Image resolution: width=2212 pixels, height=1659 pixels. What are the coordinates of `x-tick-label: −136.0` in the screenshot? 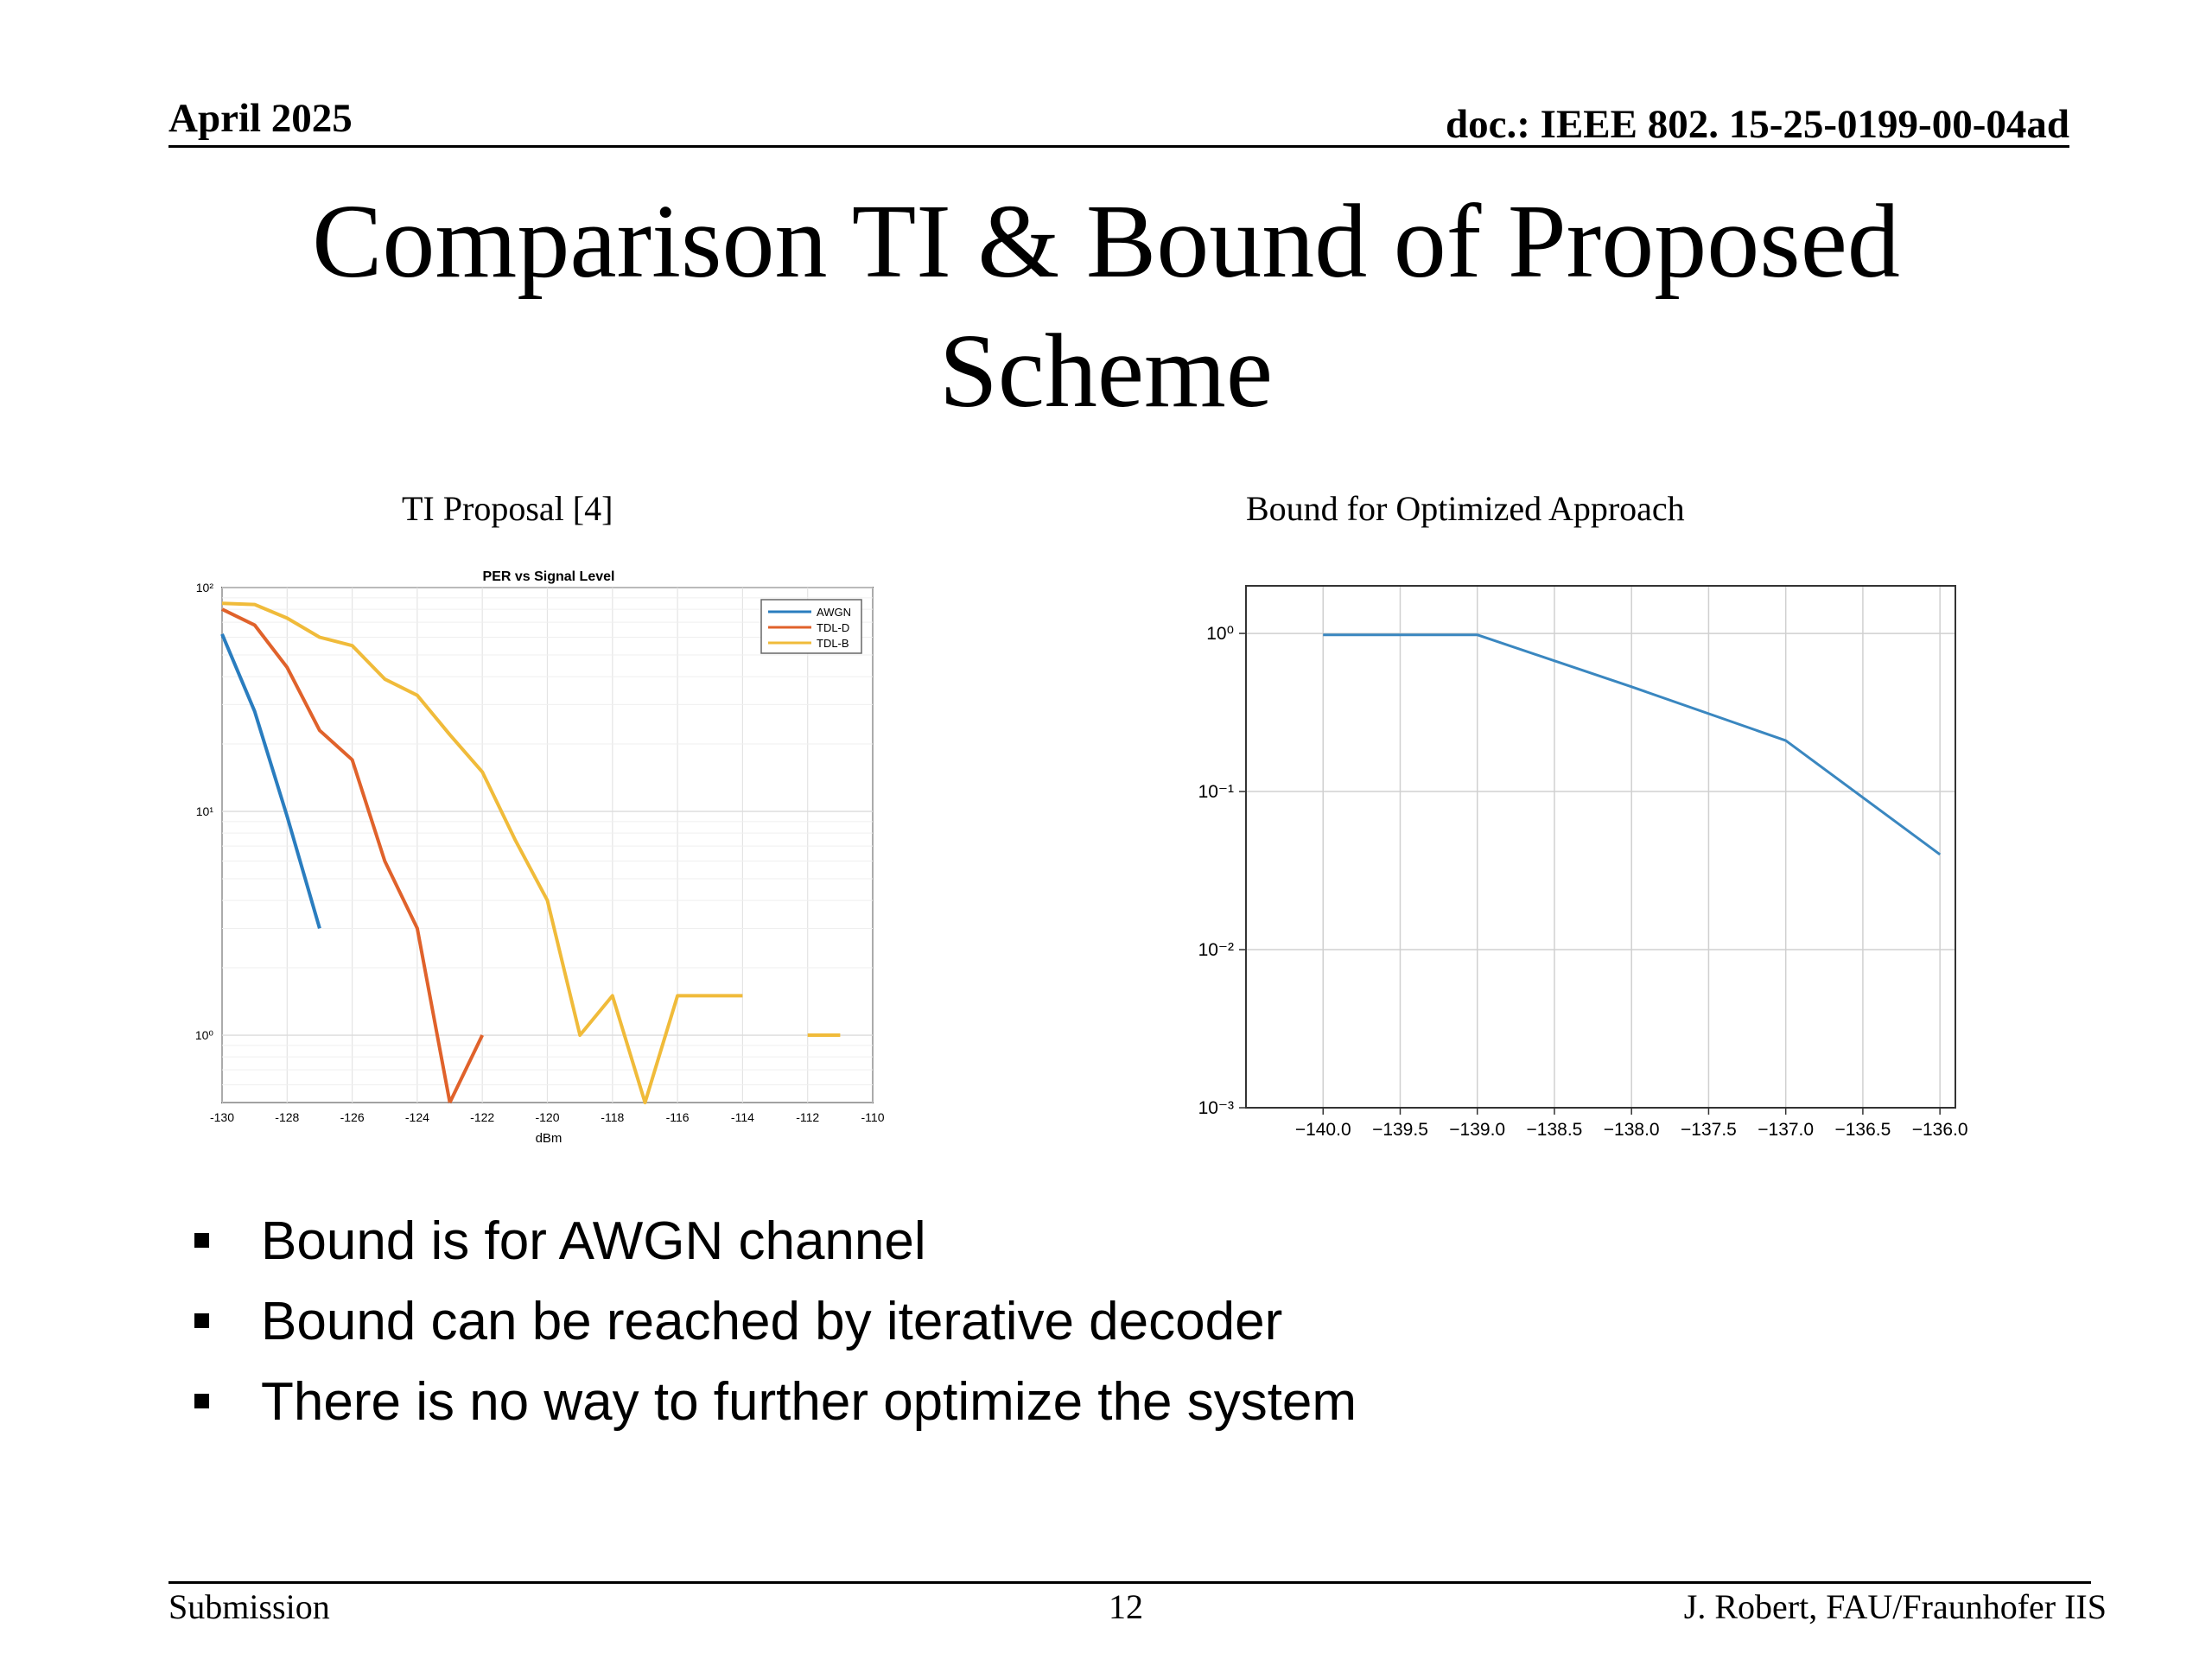 It's located at (1940, 1130).